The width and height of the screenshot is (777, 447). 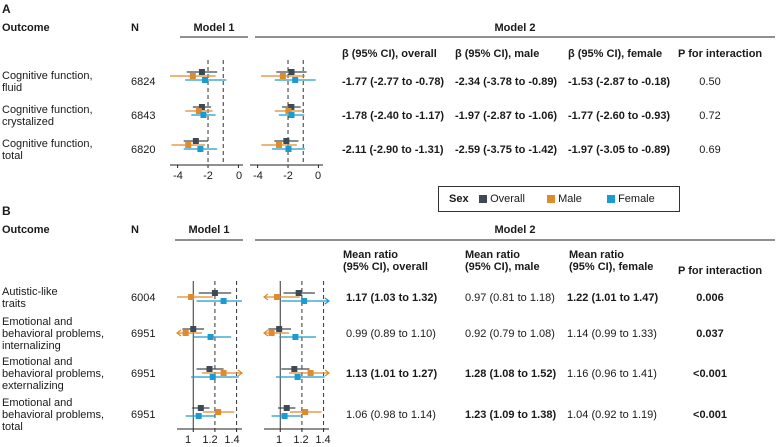 I want to click on panel-b-row-outcome: Autistic-like traits, so click(x=30, y=298).